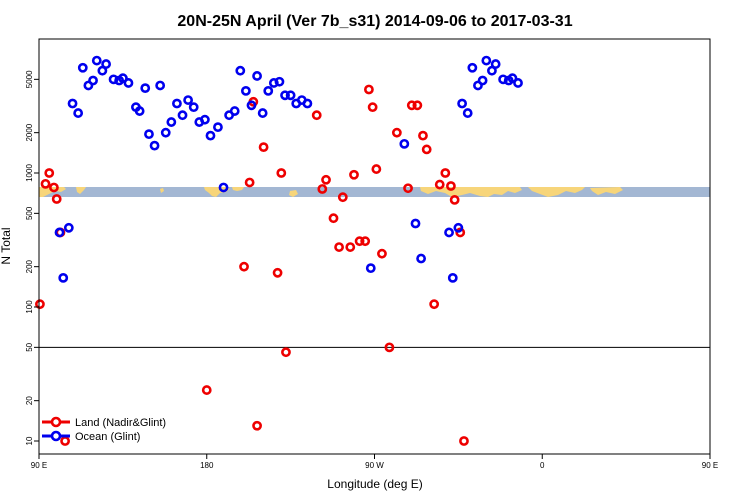 The height and width of the screenshot is (500, 750). Describe the element at coordinates (107, 437) in the screenshot. I see `legend-ocean-label: Ocean (Glint)` at that location.